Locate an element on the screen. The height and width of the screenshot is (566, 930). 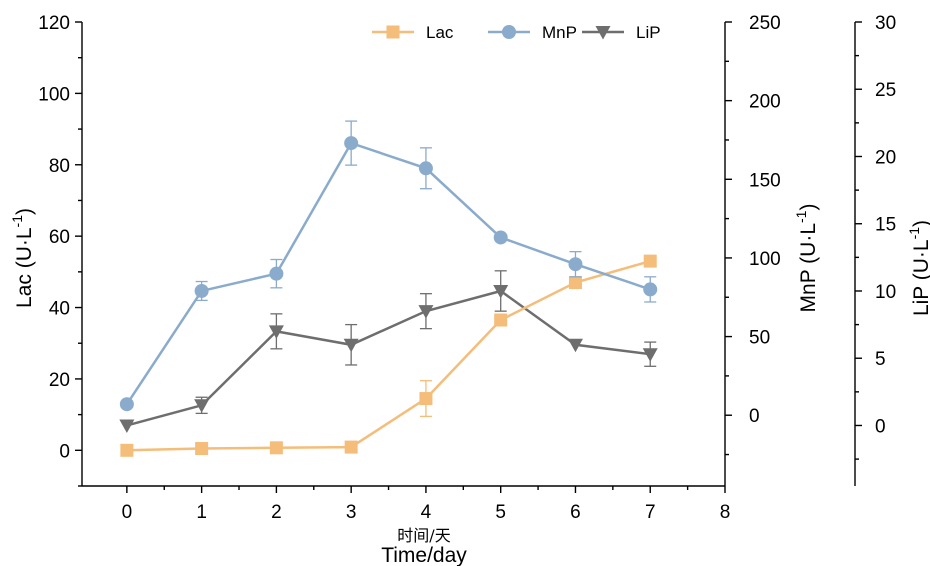
left-axis-title-main: Lac (U·L is located at coordinates (24, 267).